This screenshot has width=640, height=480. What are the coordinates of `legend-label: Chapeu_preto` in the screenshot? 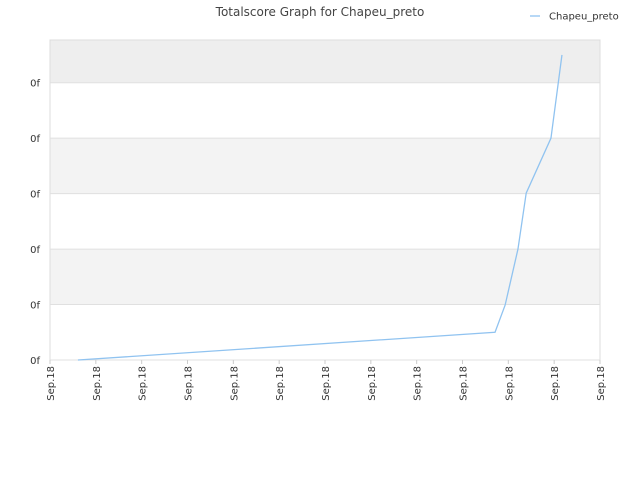 It's located at (584, 17).